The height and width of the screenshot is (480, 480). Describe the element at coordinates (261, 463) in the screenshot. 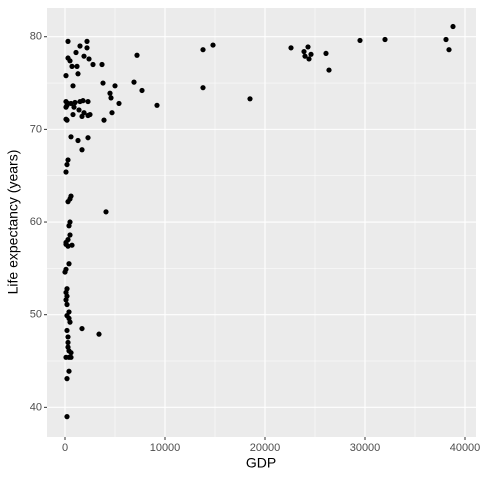

I see `x-axis-title: GDP` at that location.